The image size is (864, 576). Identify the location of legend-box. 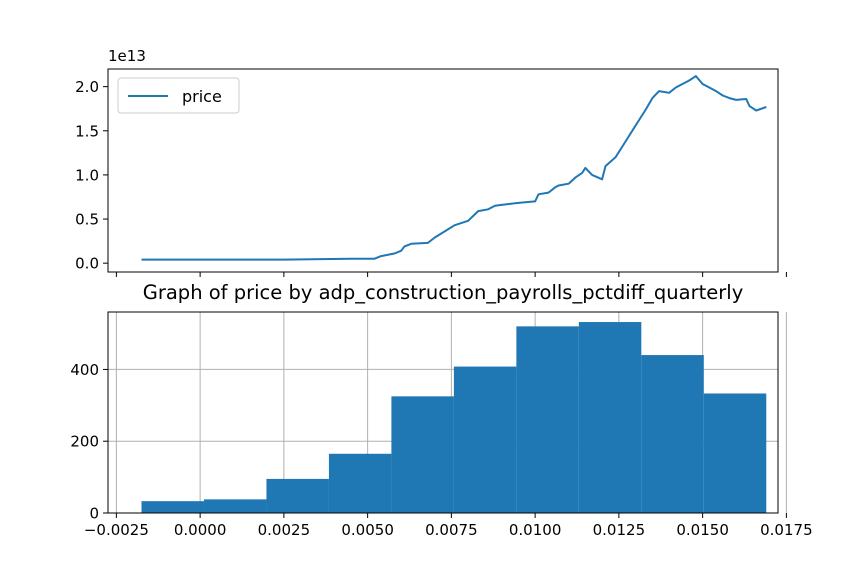
(178, 95).